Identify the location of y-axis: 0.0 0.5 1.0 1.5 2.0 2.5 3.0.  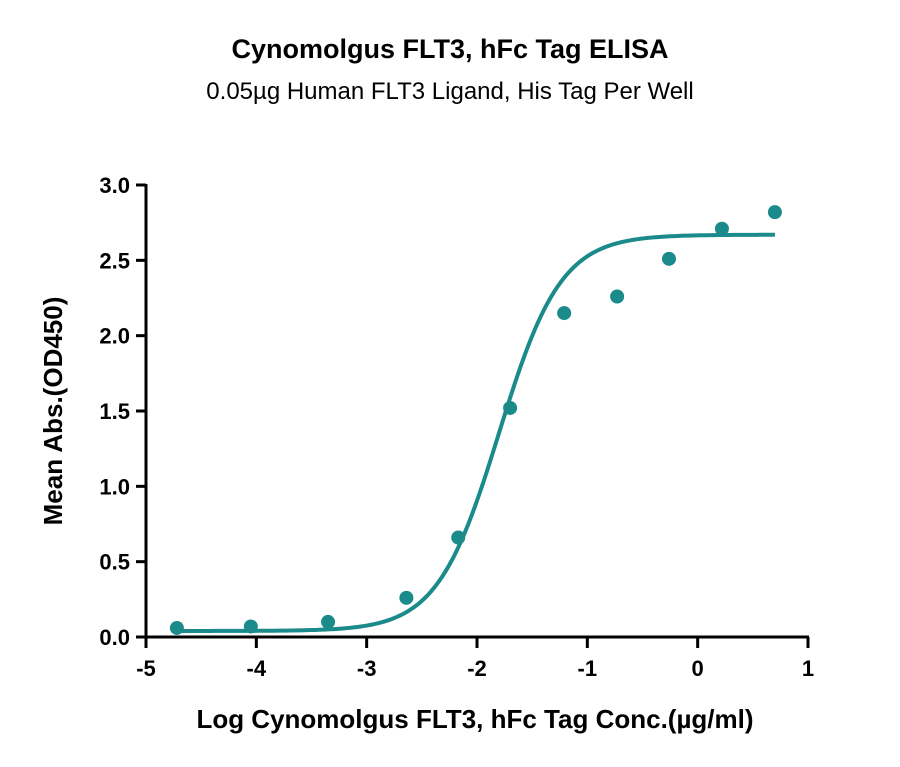
(123, 411).